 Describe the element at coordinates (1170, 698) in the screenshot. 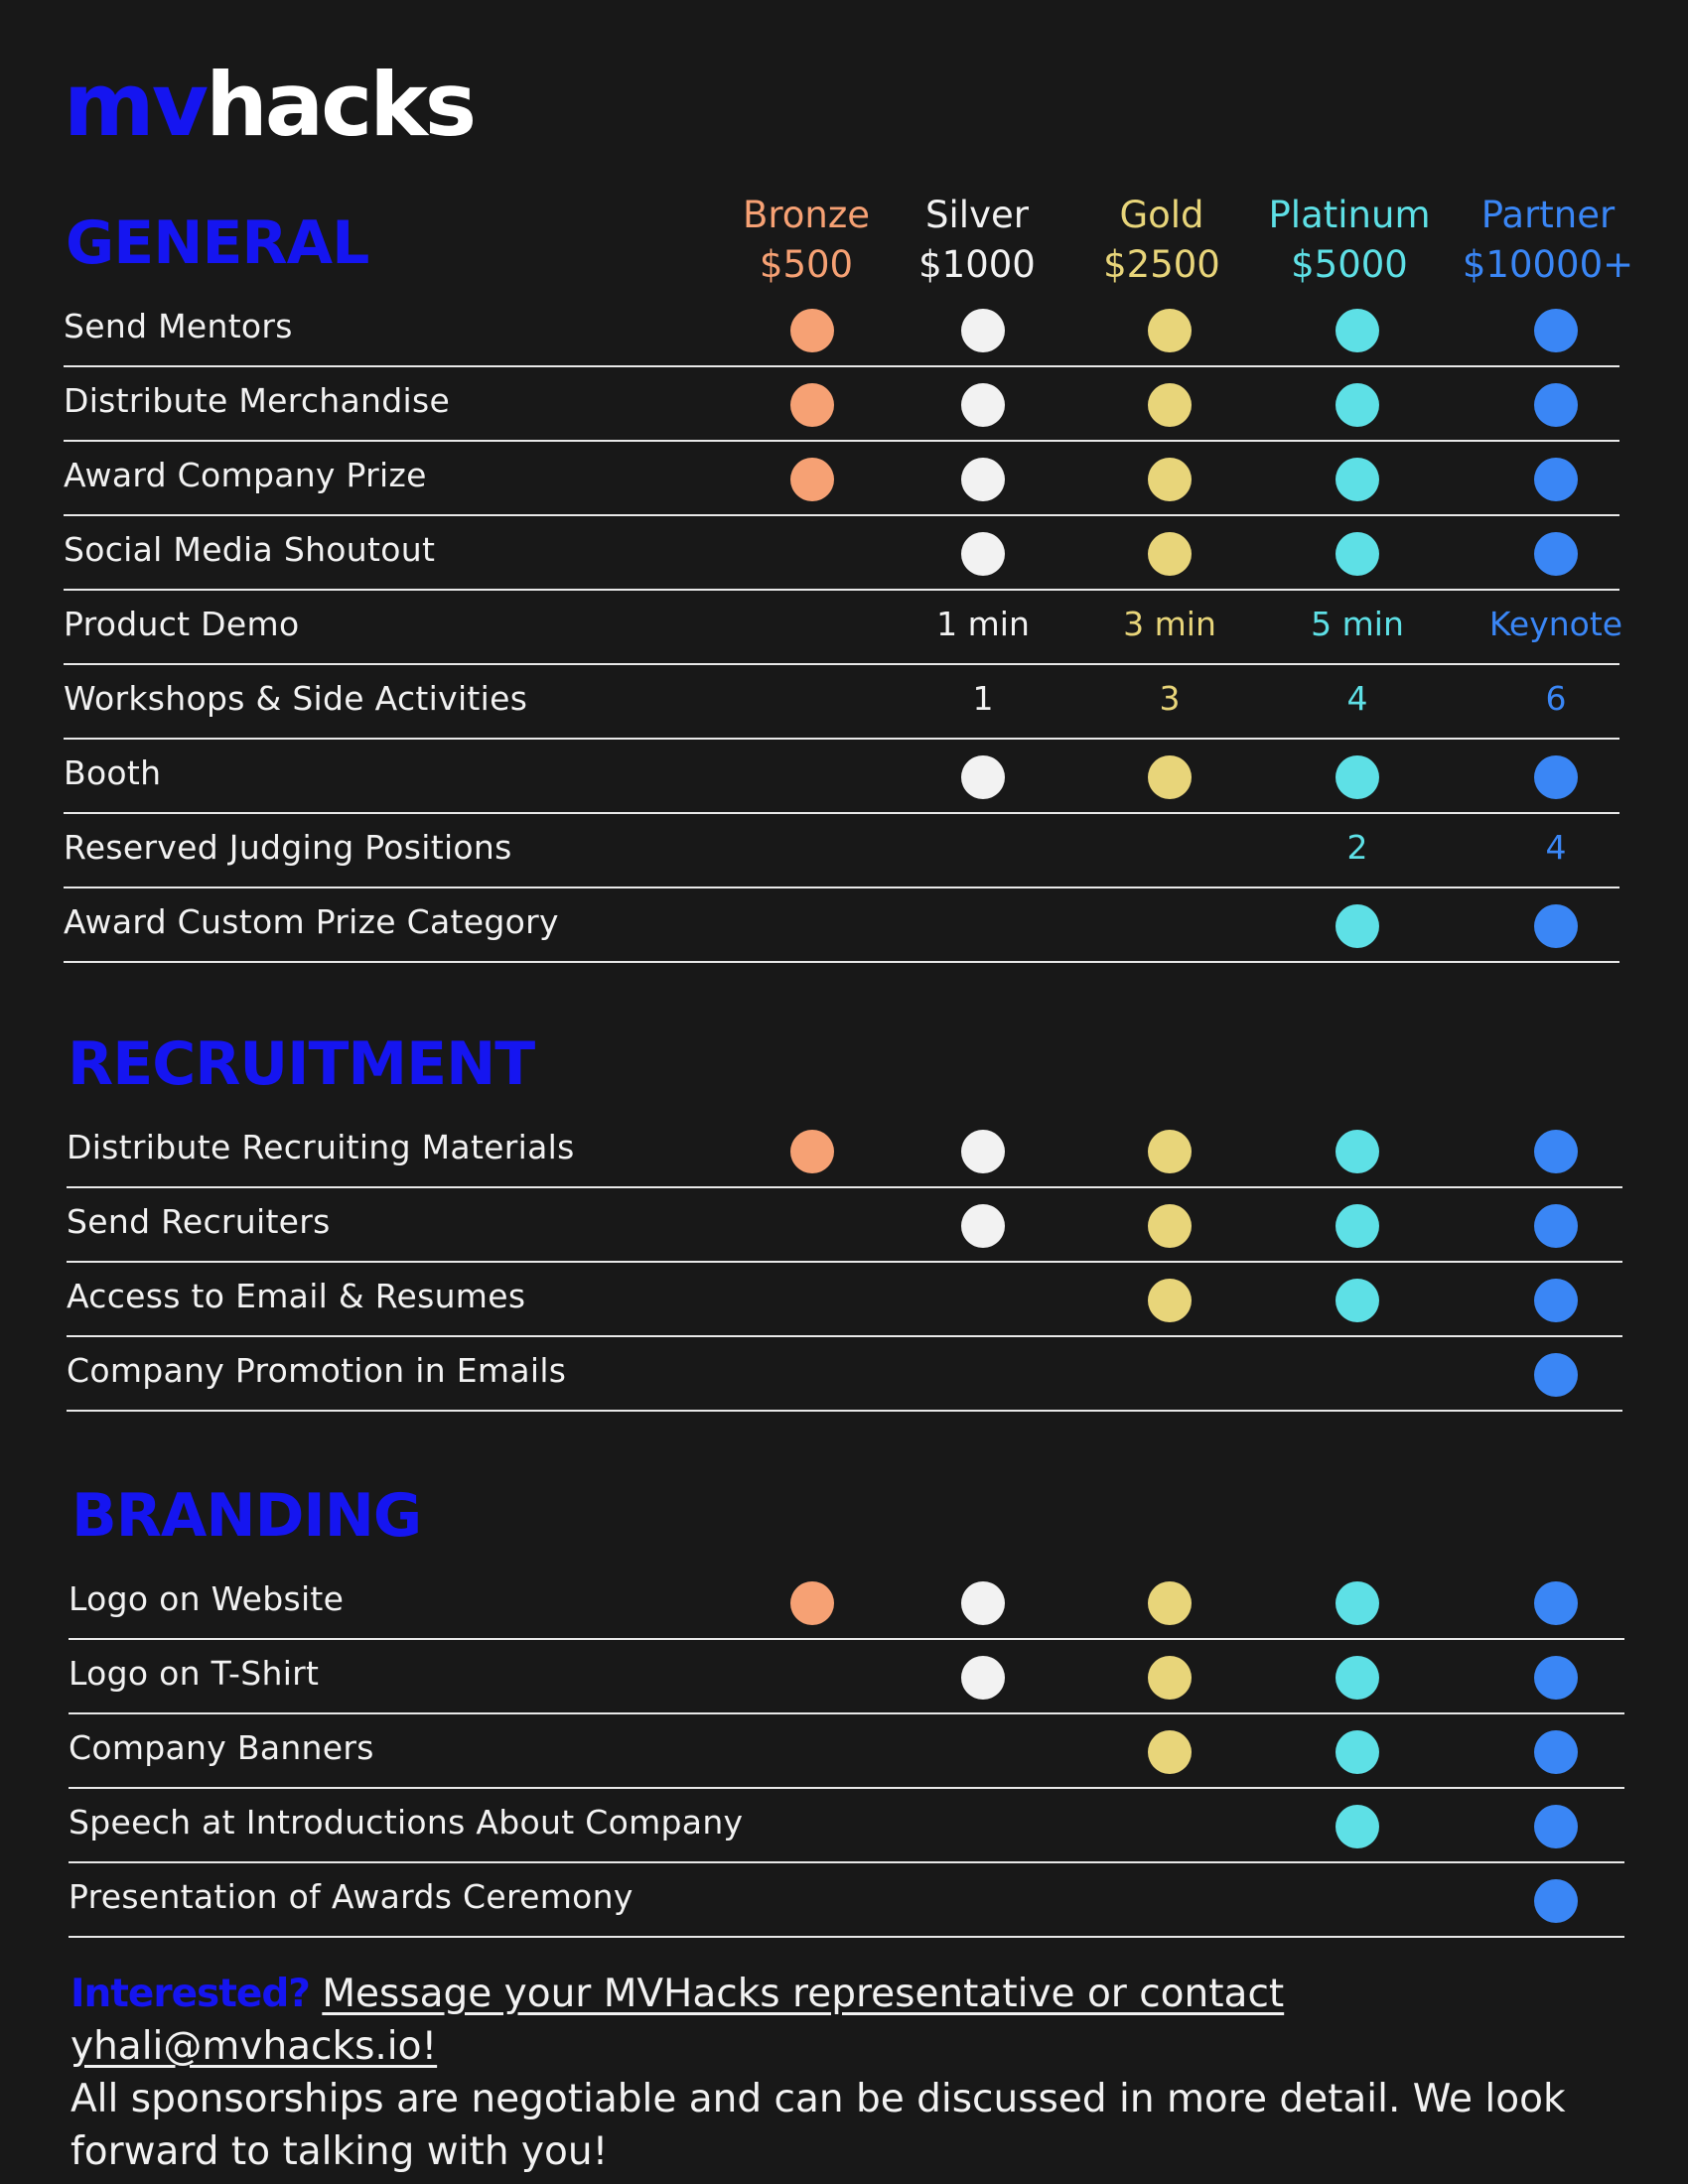

I see `benefit-value-gold: 3` at that location.